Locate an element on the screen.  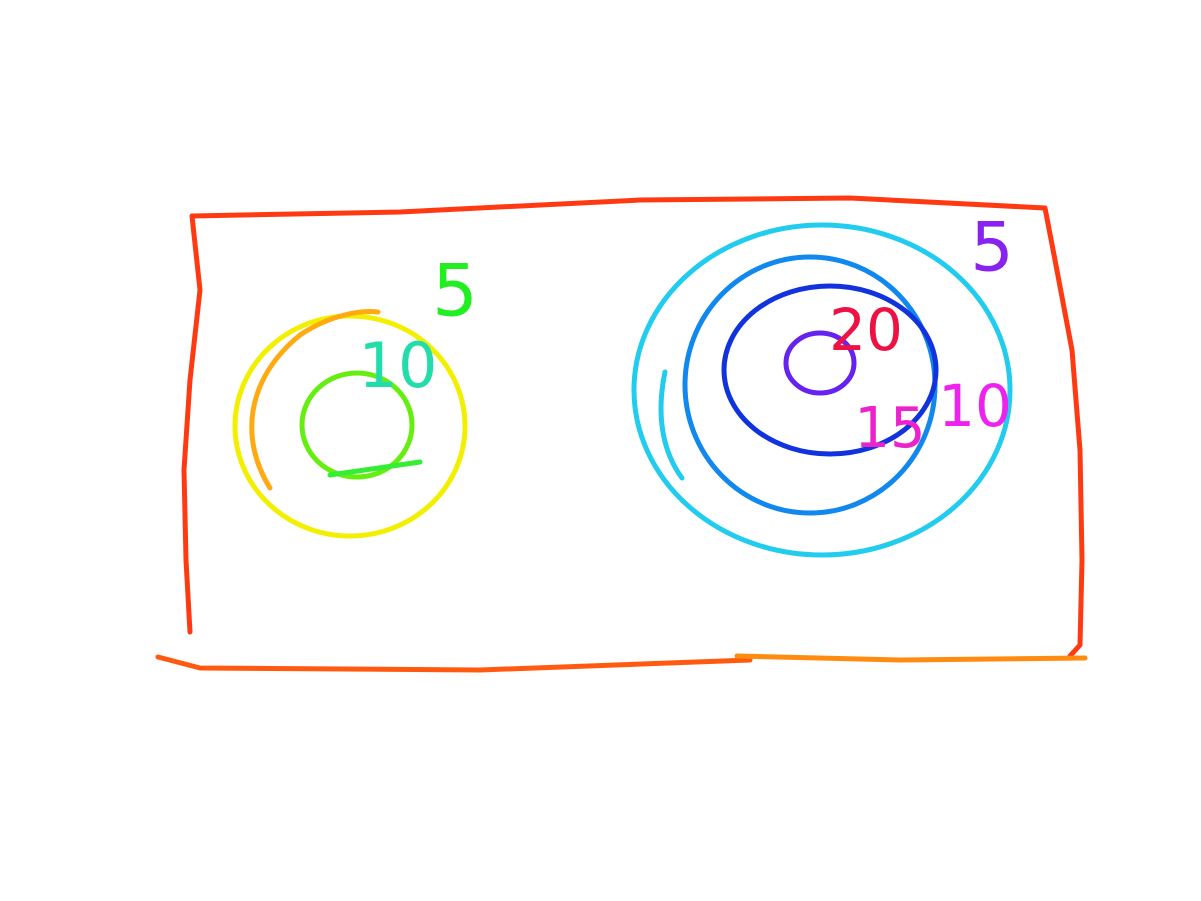
label: 15 is located at coordinates (889, 428).